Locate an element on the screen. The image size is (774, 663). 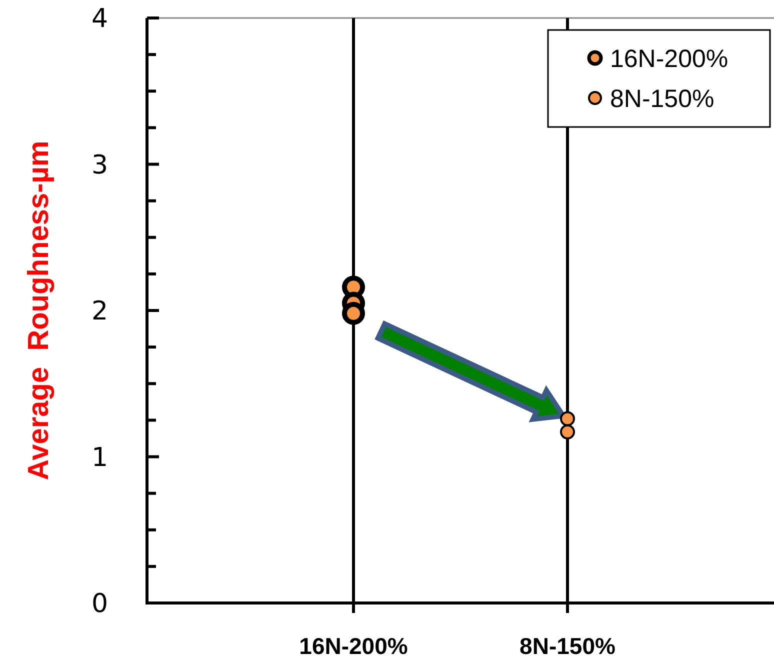
y-tick-label: 3 is located at coordinates (99, 165).